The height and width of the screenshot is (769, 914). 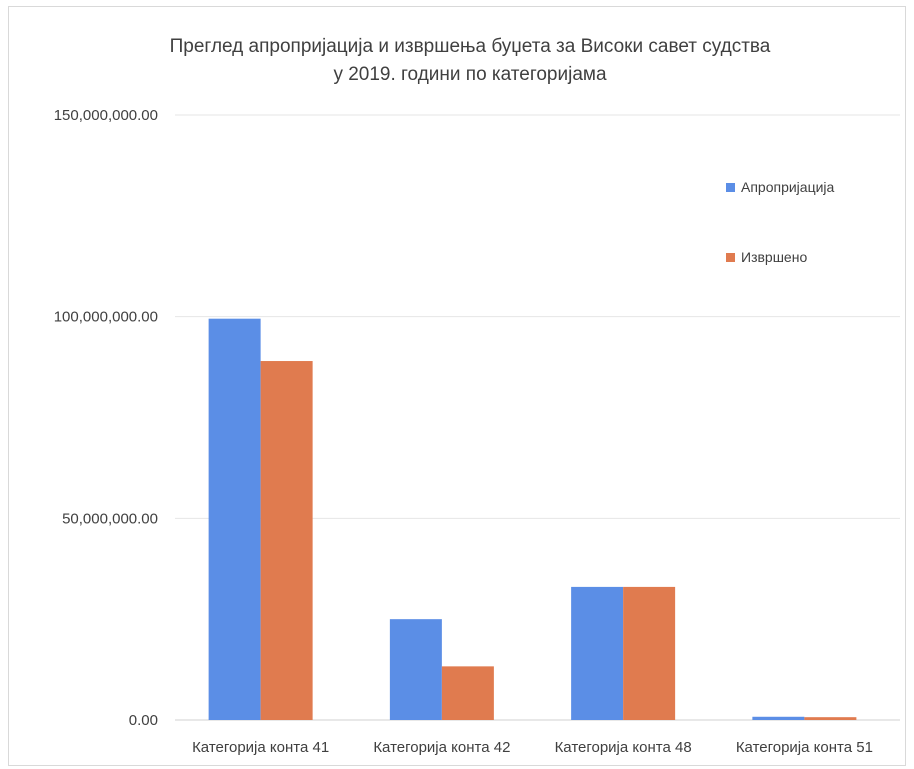 What do you see at coordinates (470, 74) in the screenshot?
I see `chart-title-line-2: у 2019. години по категоријама` at bounding box center [470, 74].